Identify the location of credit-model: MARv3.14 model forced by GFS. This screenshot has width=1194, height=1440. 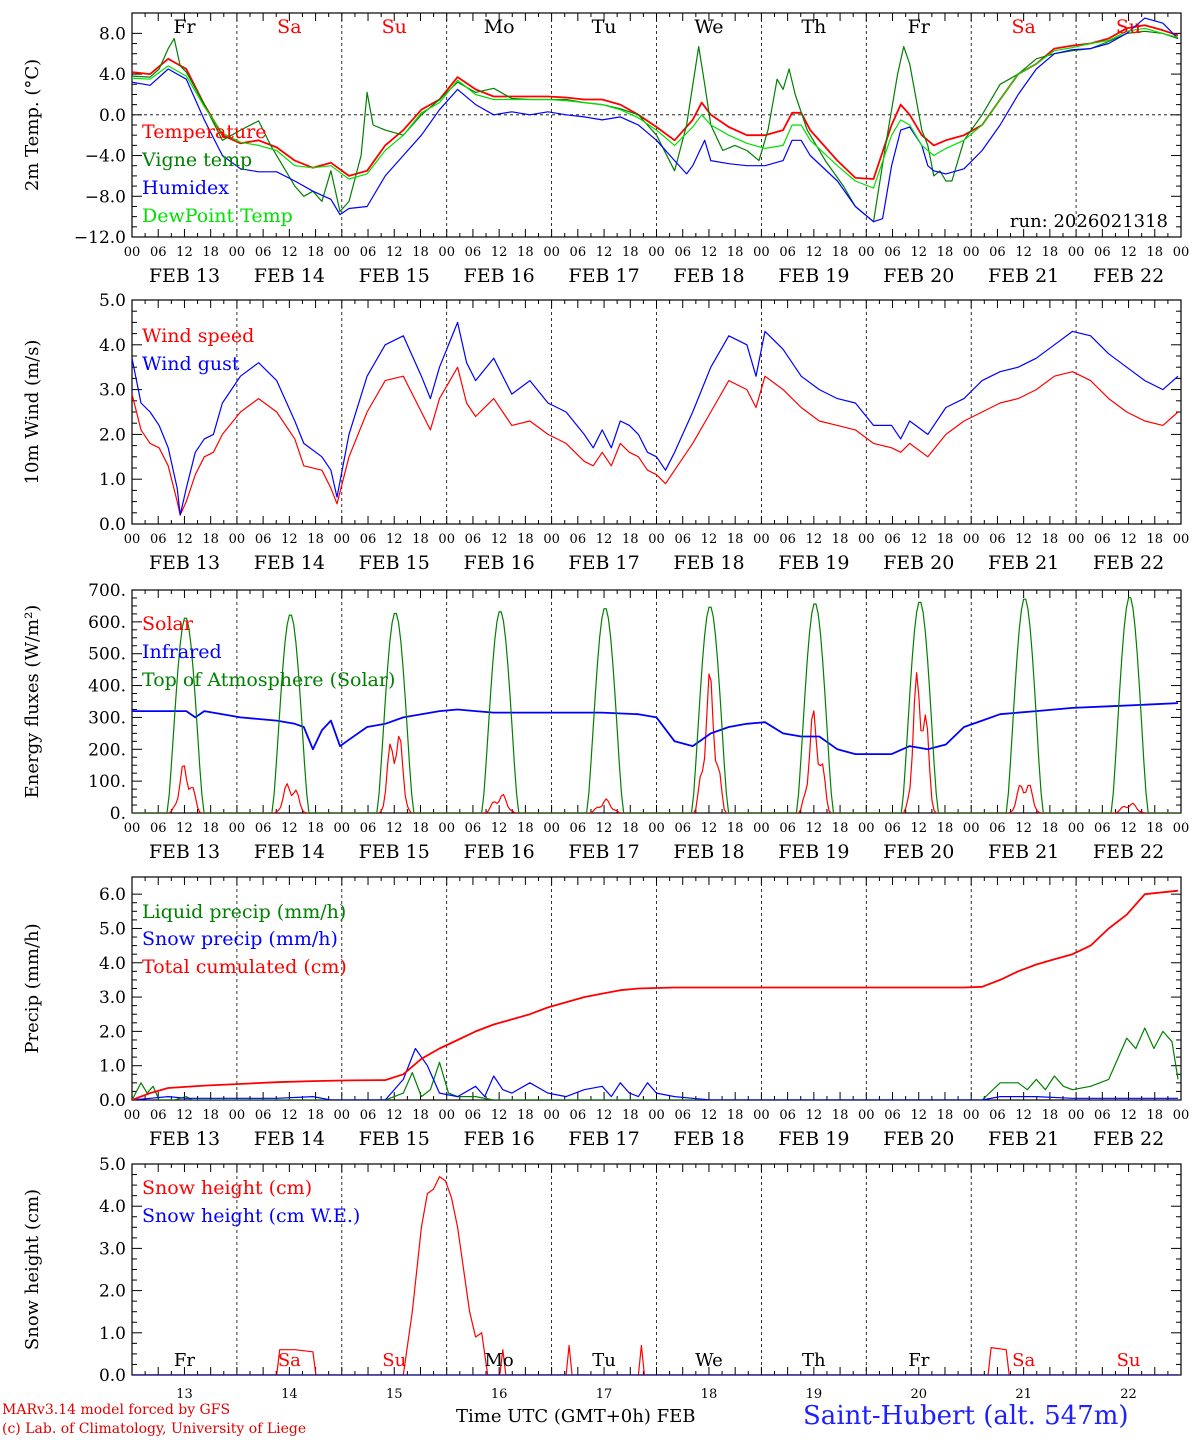
(116, 1410).